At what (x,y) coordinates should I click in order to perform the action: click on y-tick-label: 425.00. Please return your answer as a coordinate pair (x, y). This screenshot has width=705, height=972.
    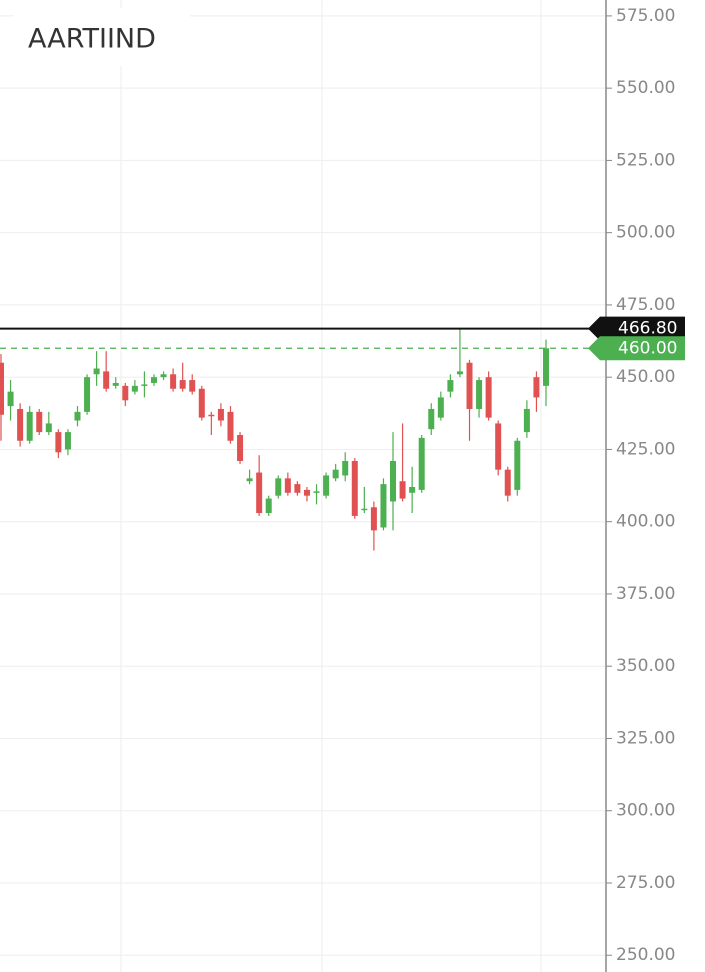
    Looking at the image, I should click on (645, 449).